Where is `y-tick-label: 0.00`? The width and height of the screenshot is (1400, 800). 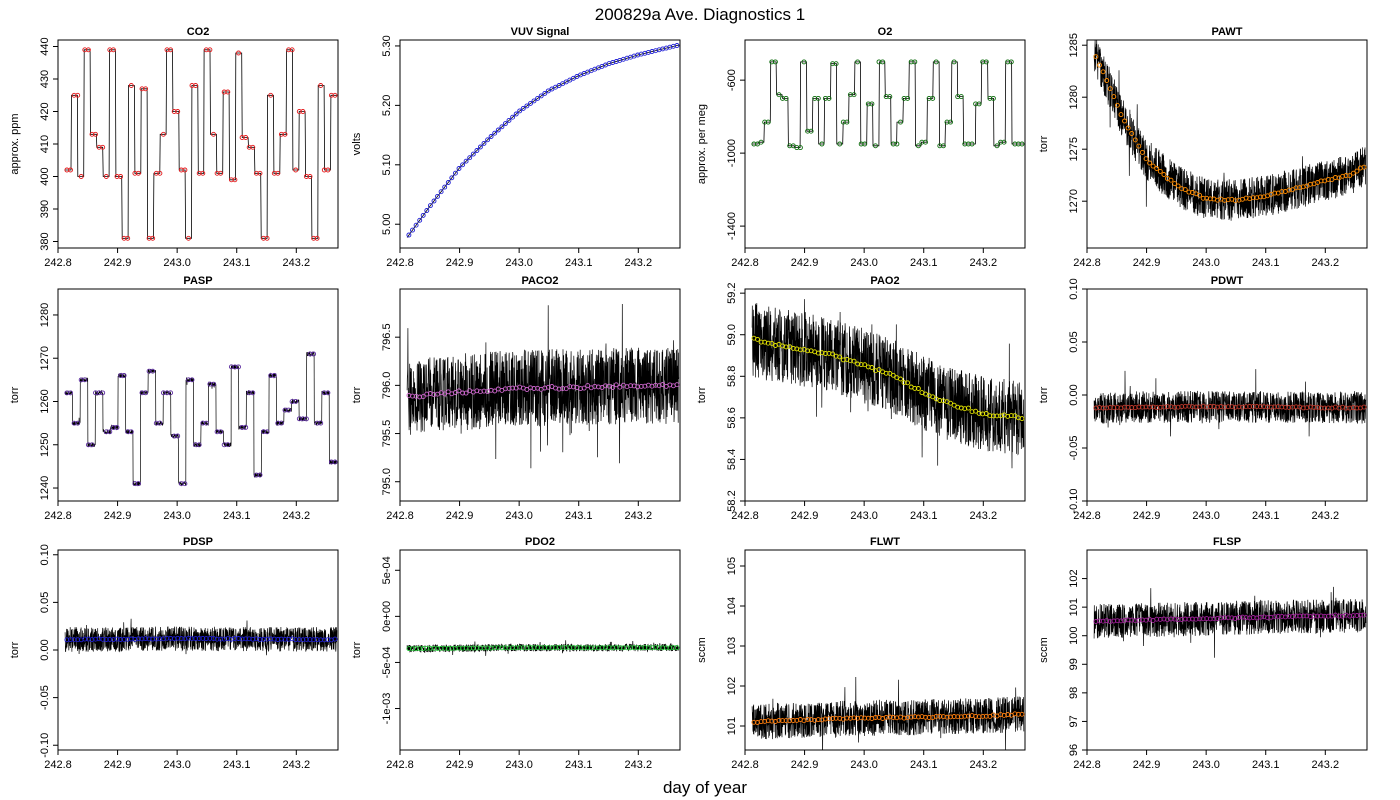
y-tick-label: 0.00 is located at coordinates (45, 649).